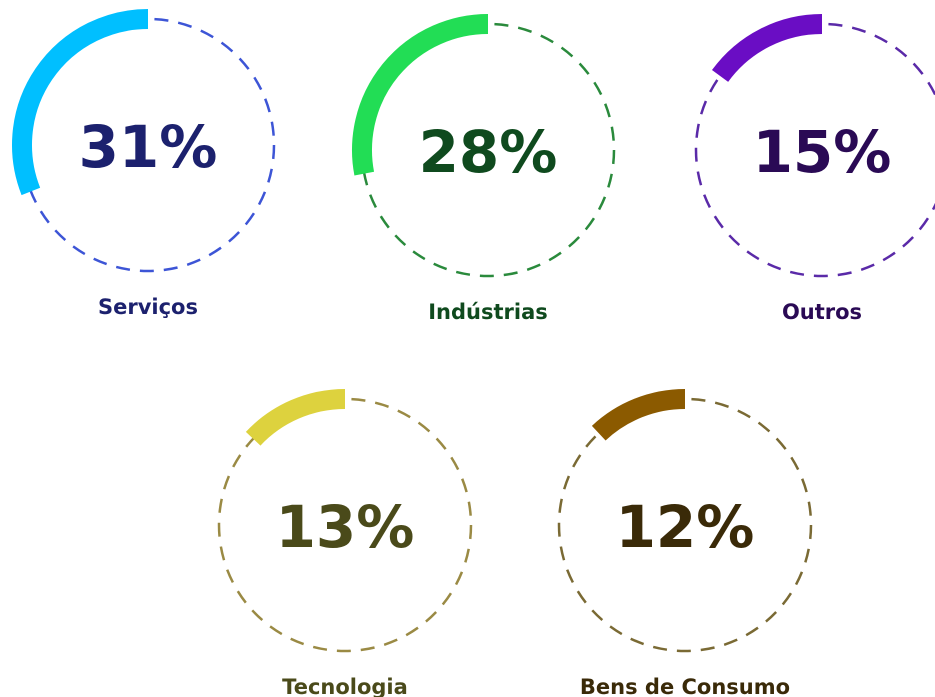  I want to click on gauge-value-label: 15%, so click(822, 152).